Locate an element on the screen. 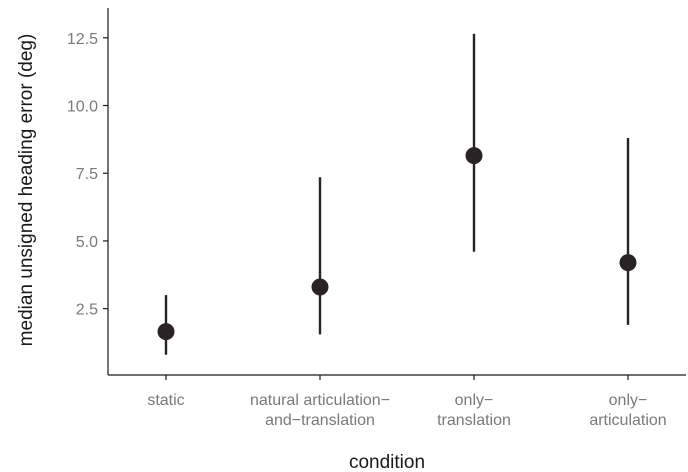 Image resolution: width=688 pixels, height=472 pixels. x-tick-label: and−translation is located at coordinates (320, 420).